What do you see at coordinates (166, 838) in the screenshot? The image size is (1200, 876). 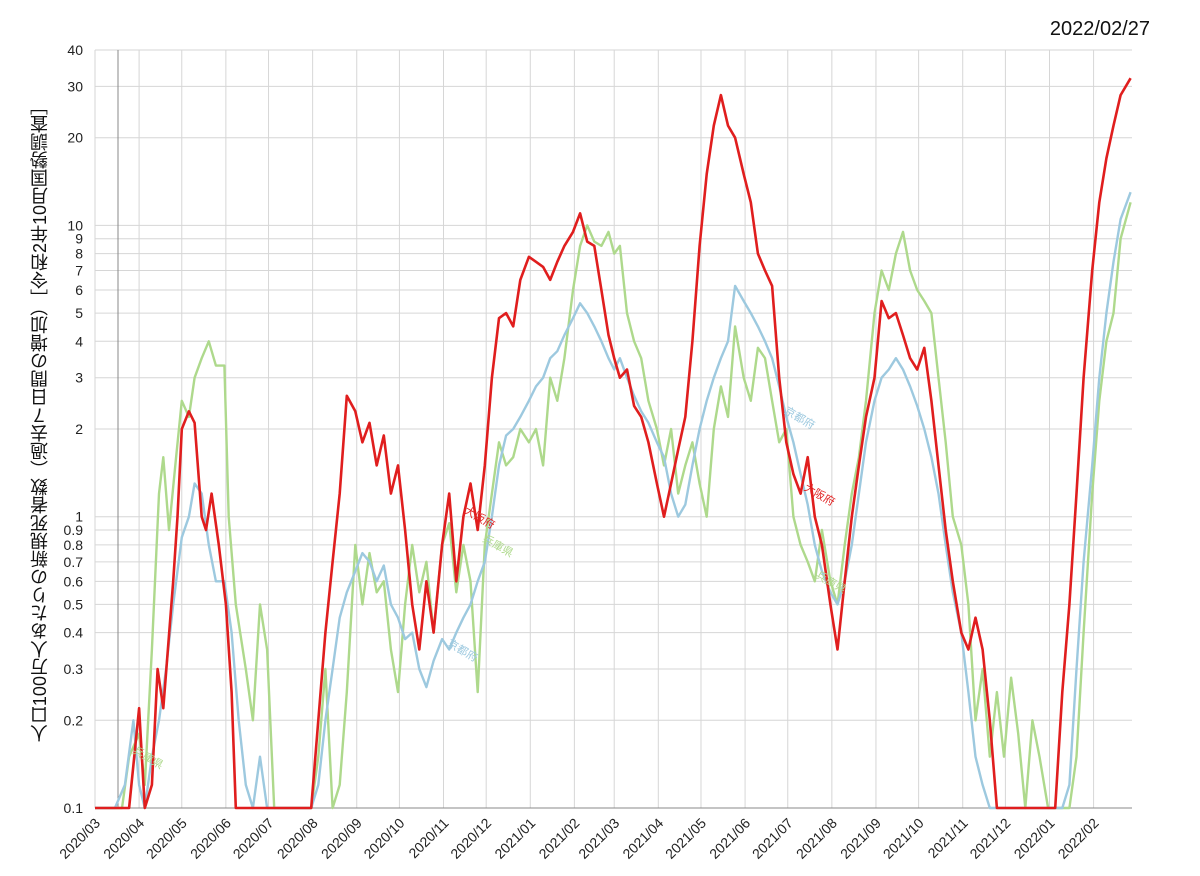 I see `x-tick-label: 2020/05` at bounding box center [166, 838].